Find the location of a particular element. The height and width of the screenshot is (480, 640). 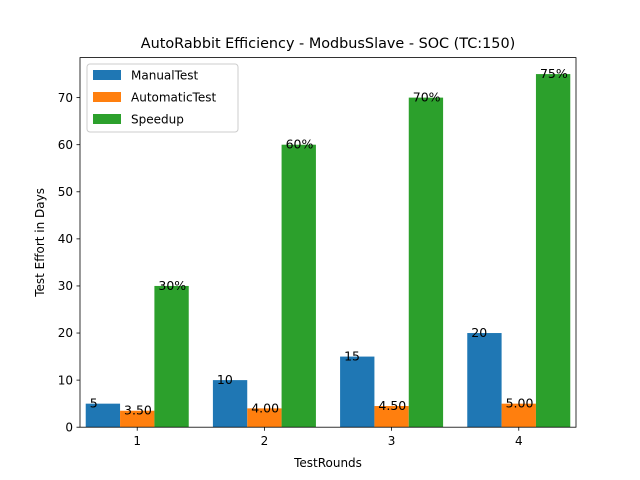

x-tick-label: 3 is located at coordinates (392, 441).